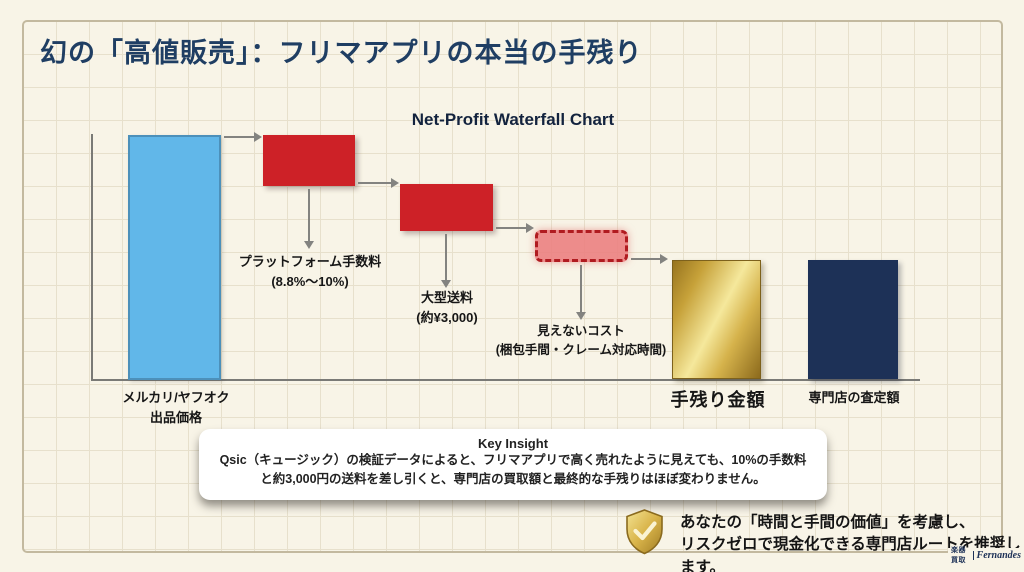 This screenshot has width=1024, height=572. What do you see at coordinates (513, 119) in the screenshot?
I see `chart-title: Net-Profit Waterfall Chart` at bounding box center [513, 119].